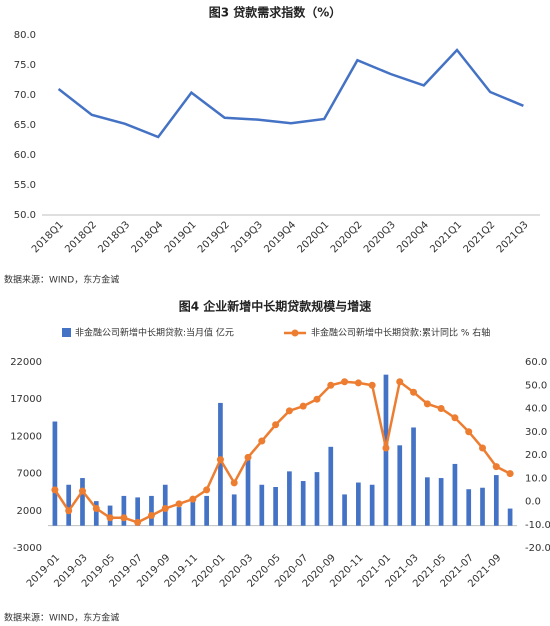  What do you see at coordinates (380, 237) in the screenshot?
I see `x-tick-label: 2020Q3` at bounding box center [380, 237].